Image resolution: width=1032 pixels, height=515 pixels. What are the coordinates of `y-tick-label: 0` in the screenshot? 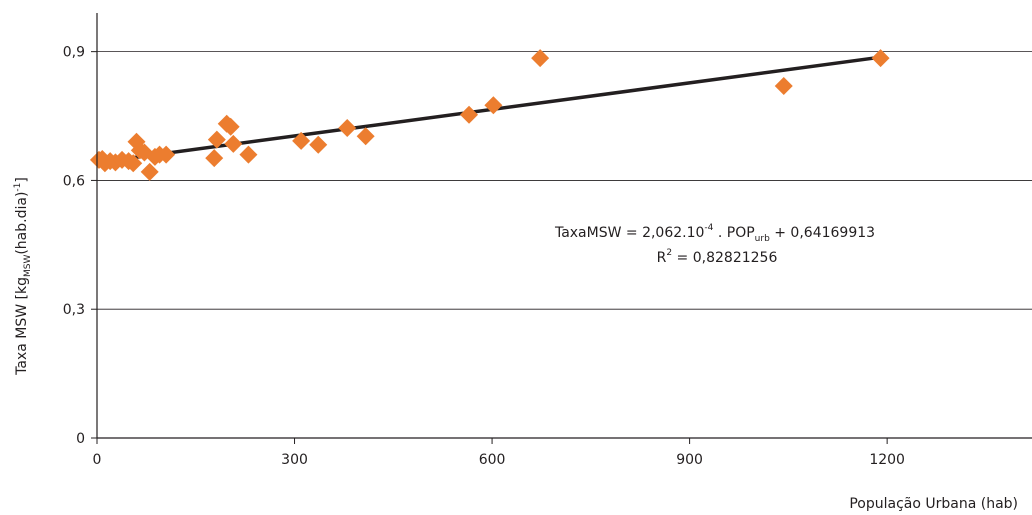 It's located at (80, 439).